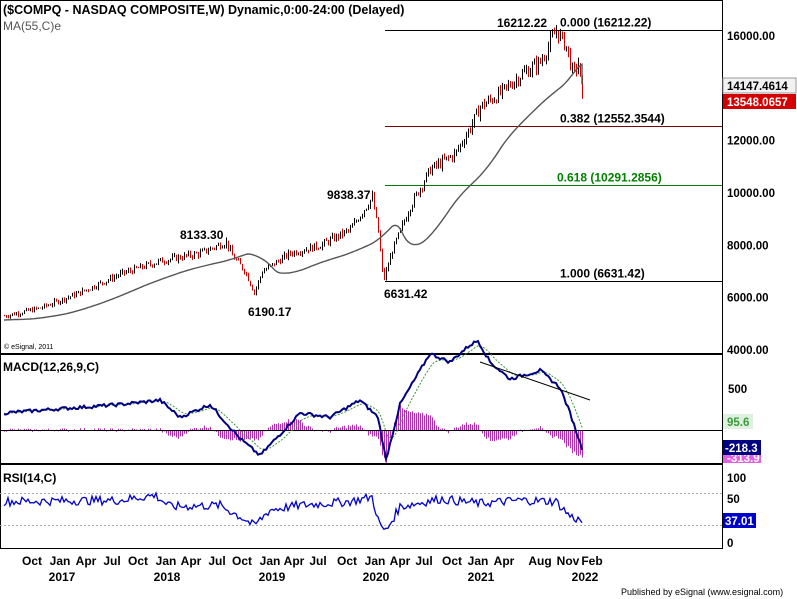 Image resolution: width=797 pixels, height=599 pixels. What do you see at coordinates (406, 294) in the screenshot?
I see `annotation-6631: 6631.42` at bounding box center [406, 294].